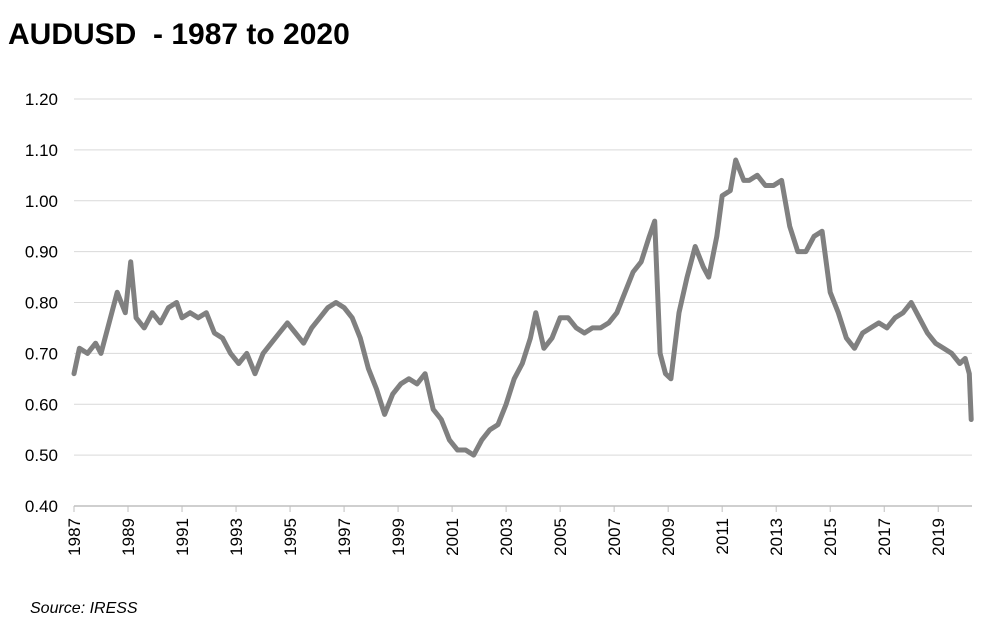  What do you see at coordinates (614, 537) in the screenshot?
I see `x-tick-label: 2007` at bounding box center [614, 537].